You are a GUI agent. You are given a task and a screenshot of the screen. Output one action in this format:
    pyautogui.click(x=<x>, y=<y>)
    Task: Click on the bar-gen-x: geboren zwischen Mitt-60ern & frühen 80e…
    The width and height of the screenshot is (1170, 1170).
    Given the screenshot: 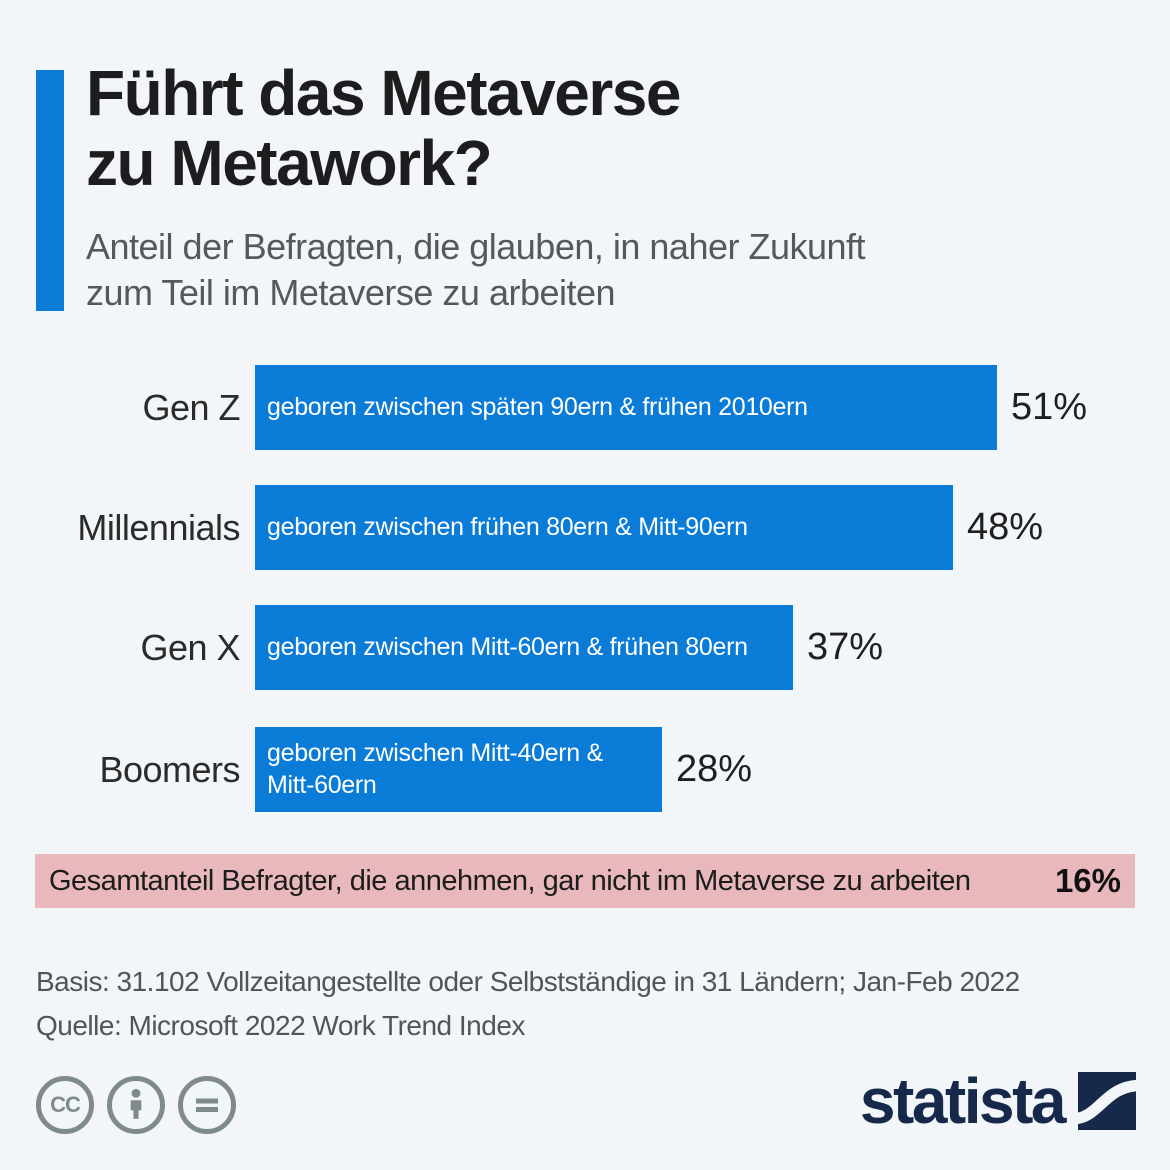 What is the action you would take?
    pyautogui.click(x=524, y=647)
    